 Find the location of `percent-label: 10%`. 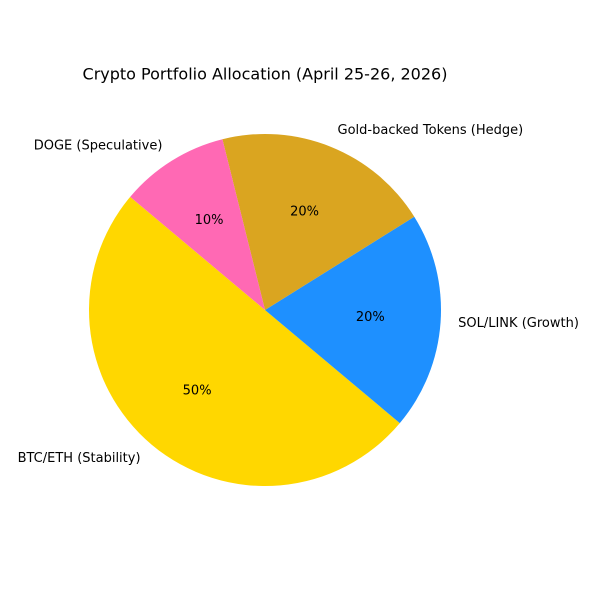

percent-label: 10% is located at coordinates (209, 220).